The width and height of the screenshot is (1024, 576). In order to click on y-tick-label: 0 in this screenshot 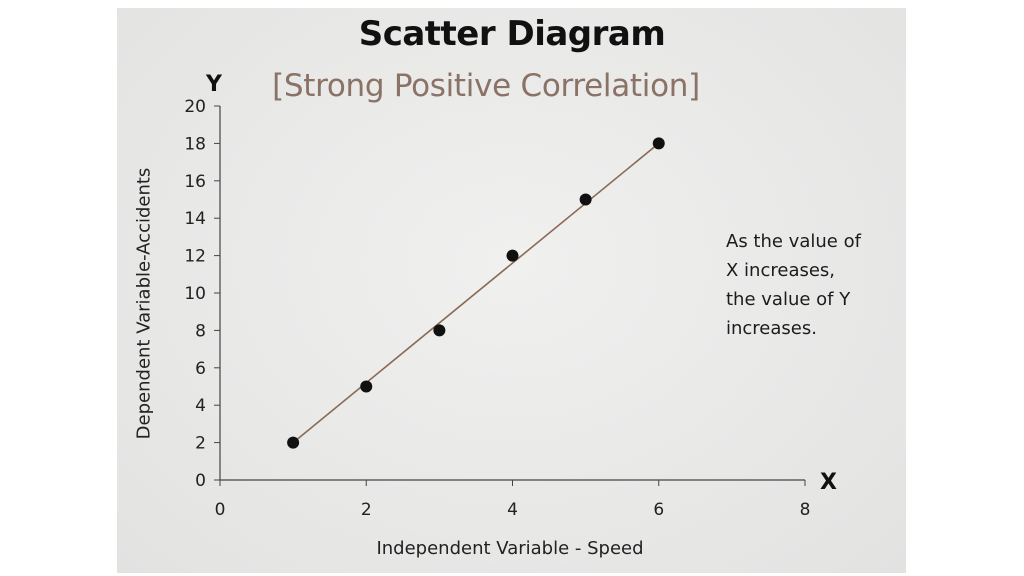, I will do `click(200, 481)`.